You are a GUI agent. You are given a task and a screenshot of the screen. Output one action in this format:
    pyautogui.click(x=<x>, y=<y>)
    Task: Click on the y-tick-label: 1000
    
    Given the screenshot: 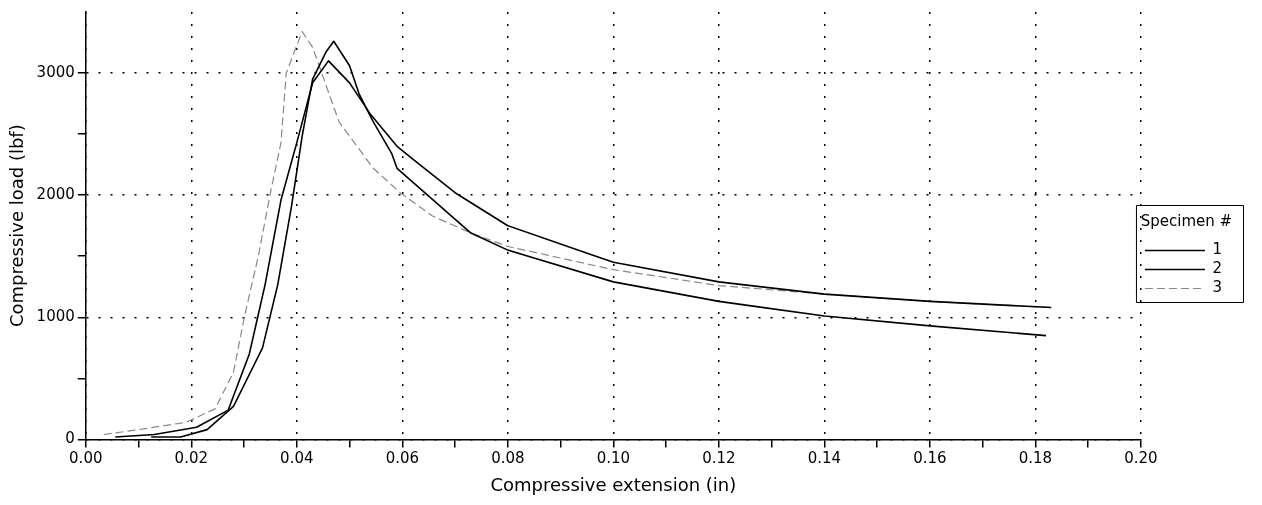 What is the action you would take?
    pyautogui.click(x=55, y=316)
    